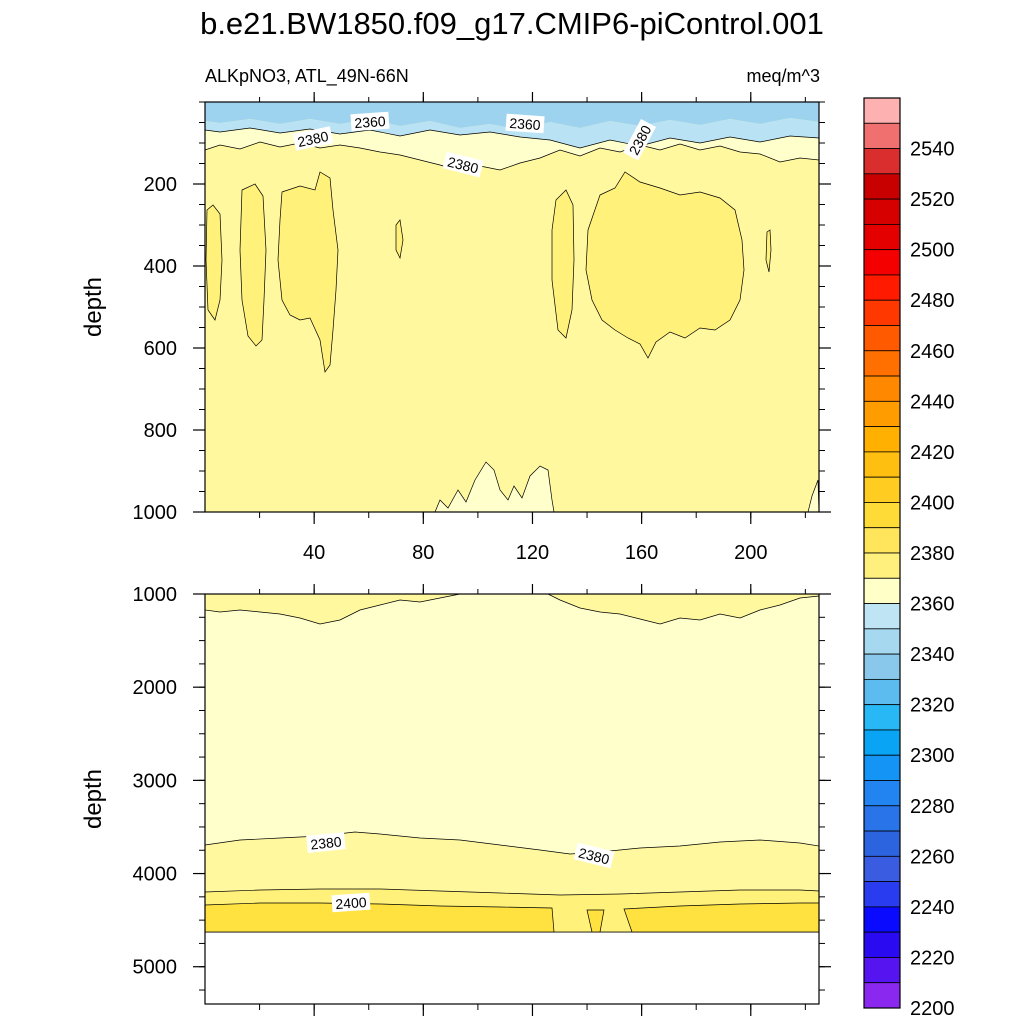 This screenshot has width=1024, height=1024. I want to click on contour-label-text: 2400, so click(351, 903).